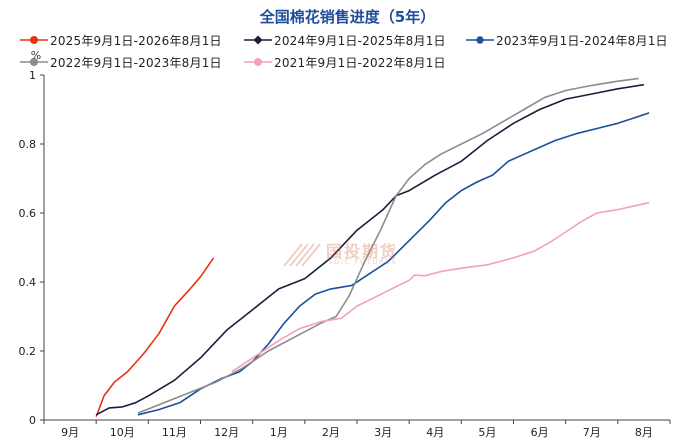 The height and width of the screenshot is (443, 695). I want to click on y-tick-label: 0.2, so click(28, 351).